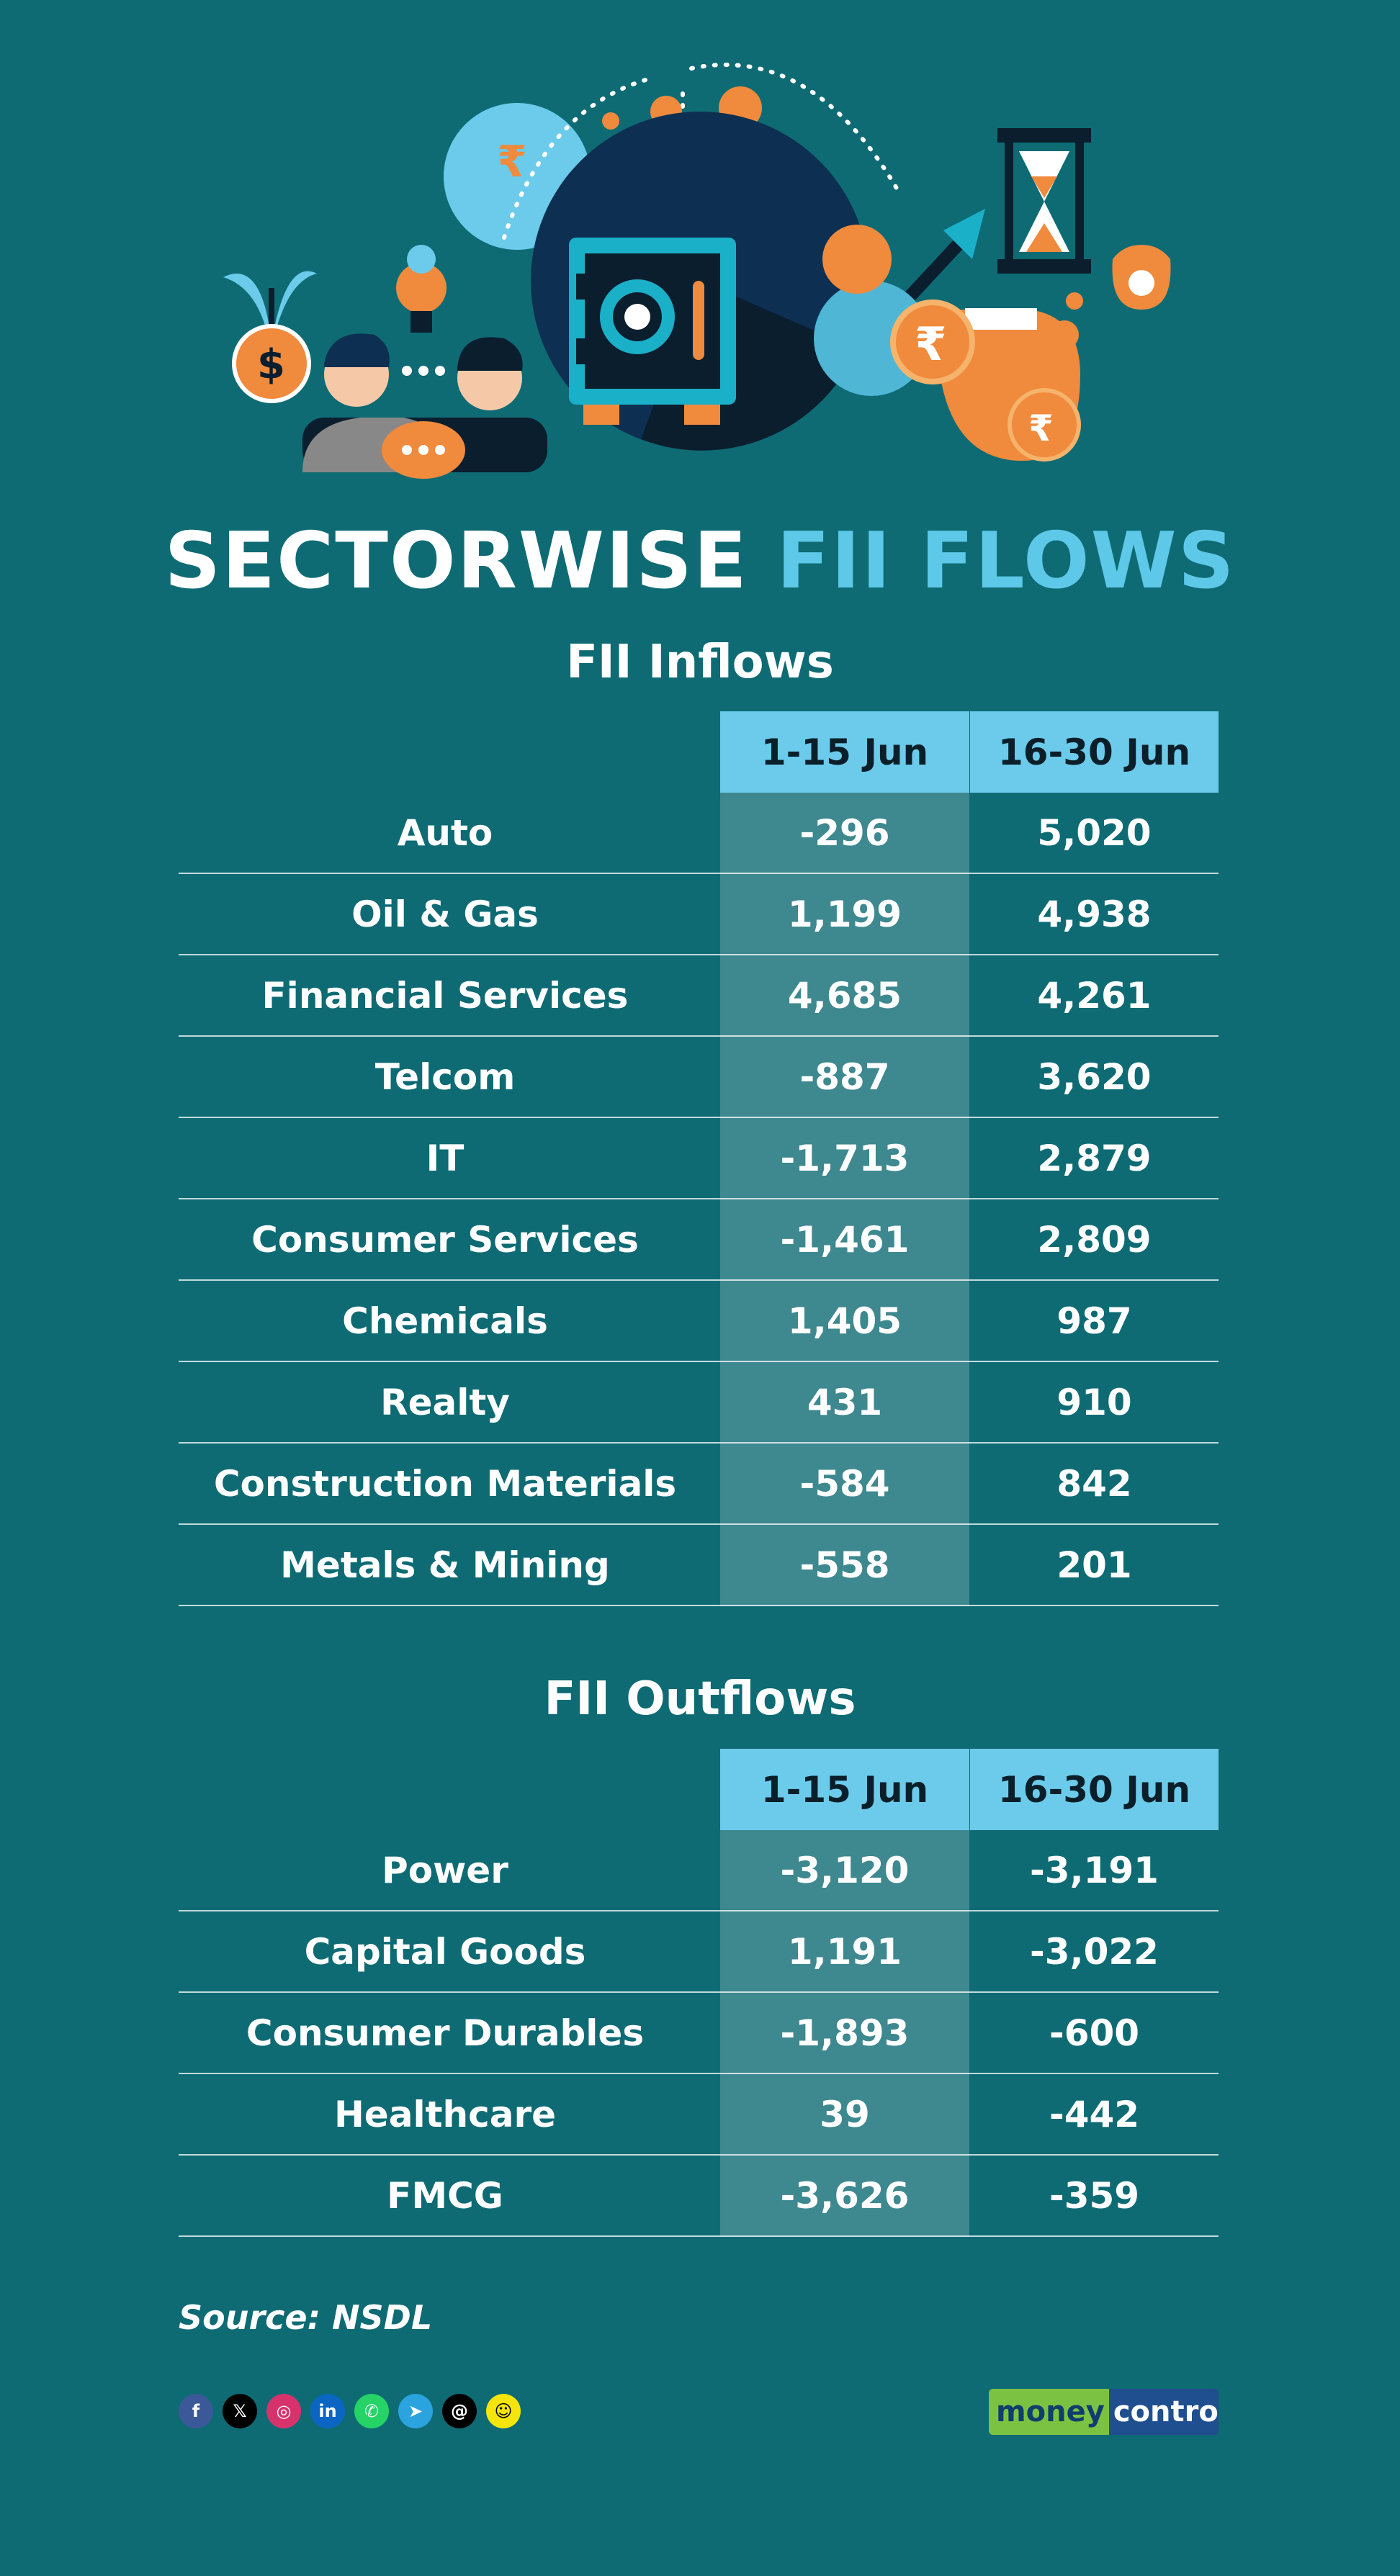 This screenshot has width=1400, height=2576. What do you see at coordinates (445, 1402) in the screenshot?
I see `row-label: Realty` at bounding box center [445, 1402].